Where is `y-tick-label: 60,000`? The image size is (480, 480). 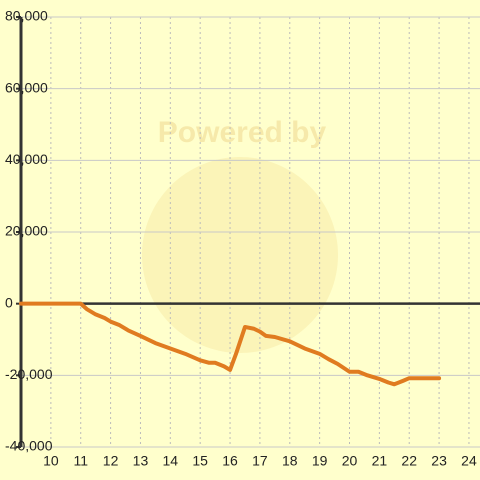
y-tick-label: 60,000 is located at coordinates (26, 87).